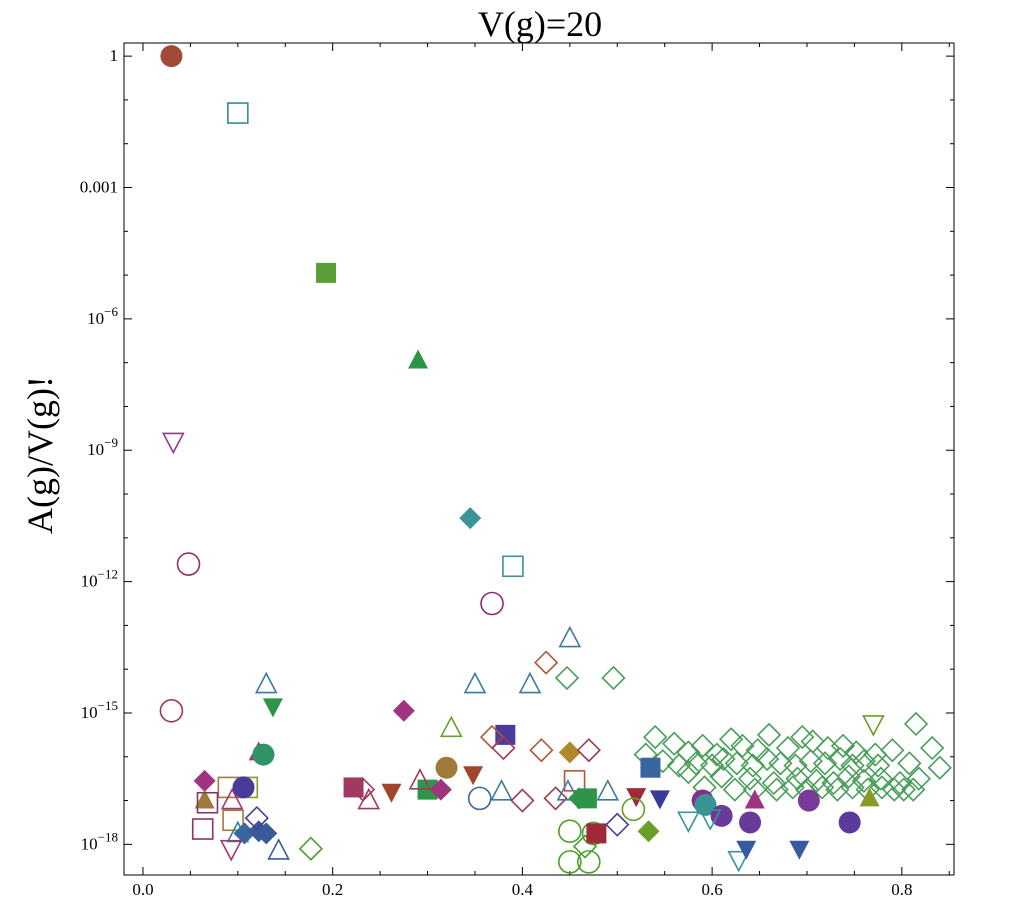  Describe the element at coordinates (901, 889) in the screenshot. I see `x-tick-label: 0.8` at that location.